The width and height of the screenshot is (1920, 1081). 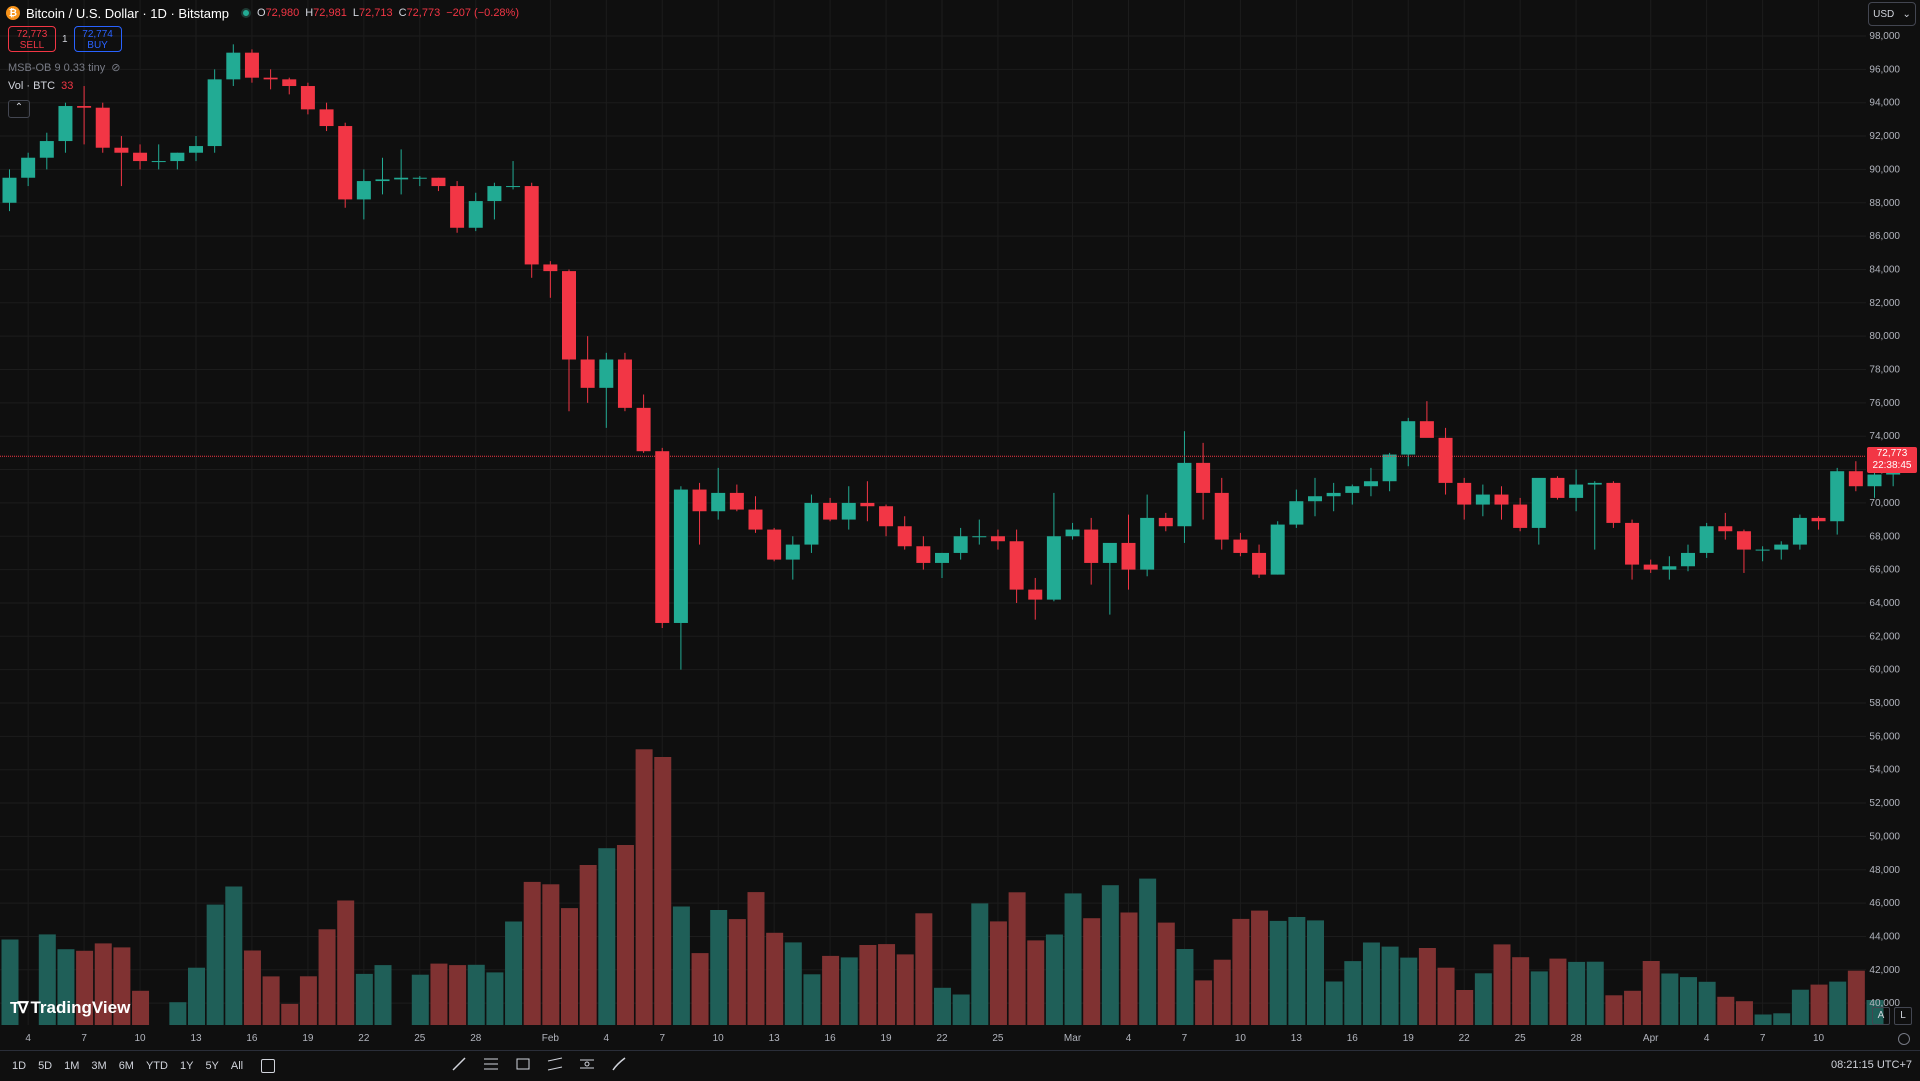 What do you see at coordinates (212, 1066) in the screenshot?
I see `tf-5y: 5Y` at bounding box center [212, 1066].